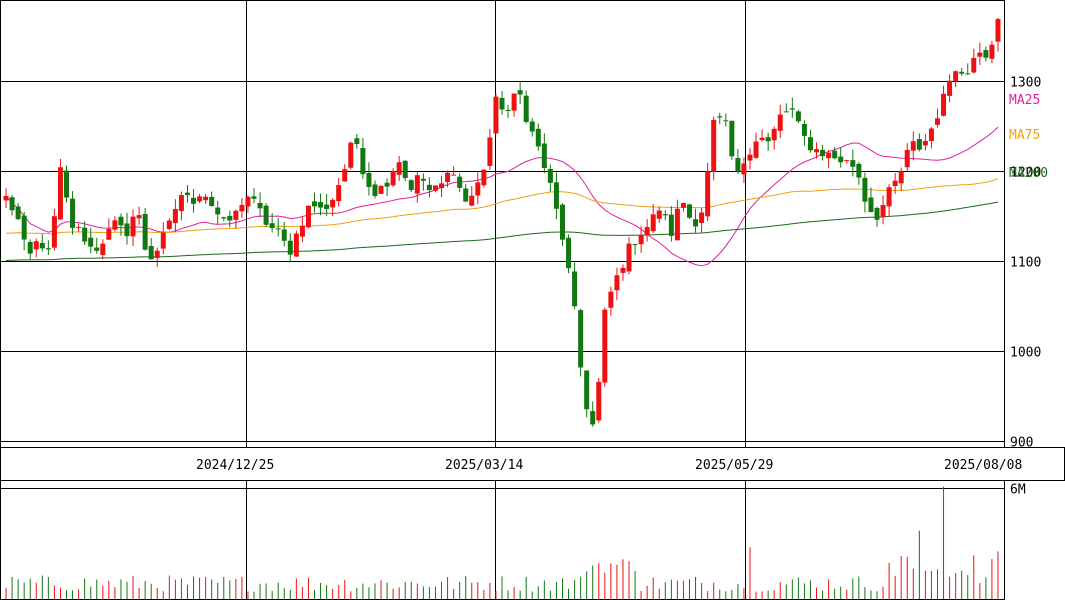 This screenshot has width=1065, height=600. What do you see at coordinates (1018, 490) in the screenshot?
I see `volume-axis-ticks: 6M` at bounding box center [1018, 490].